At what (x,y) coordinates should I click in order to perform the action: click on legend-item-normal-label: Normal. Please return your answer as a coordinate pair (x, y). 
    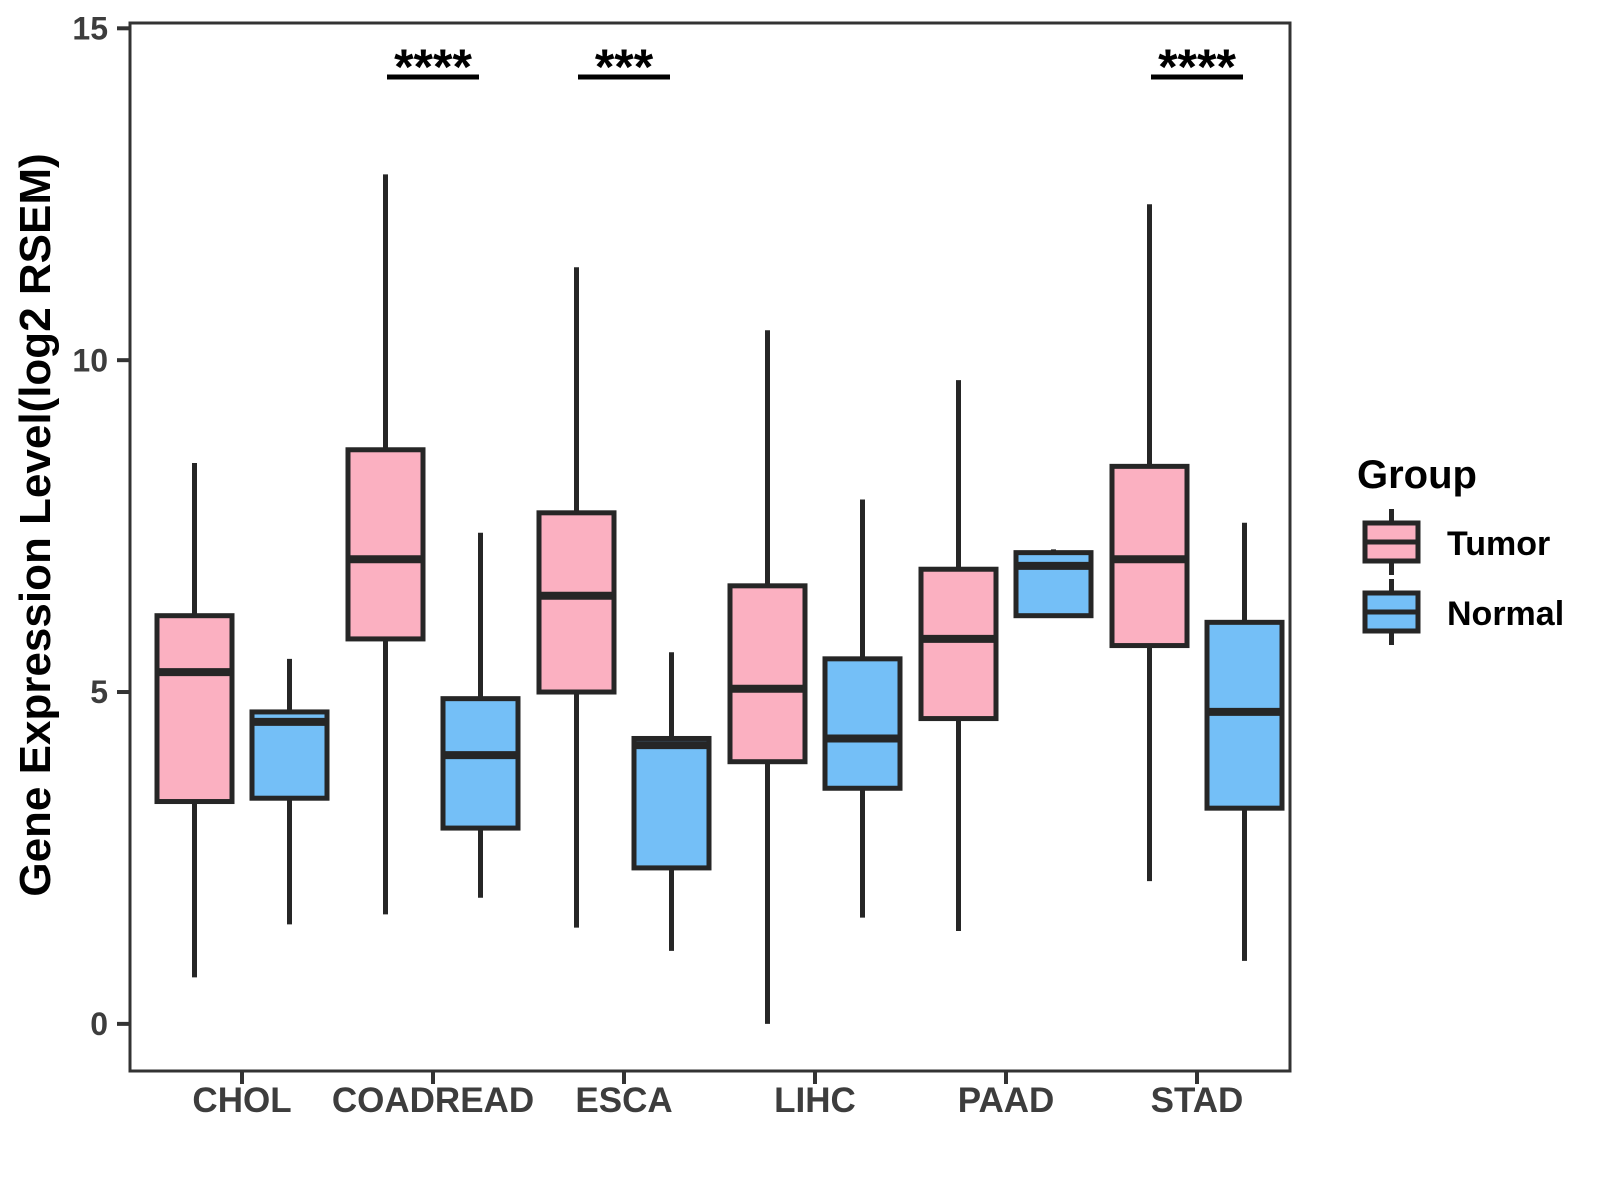
    Looking at the image, I should click on (1505, 614).